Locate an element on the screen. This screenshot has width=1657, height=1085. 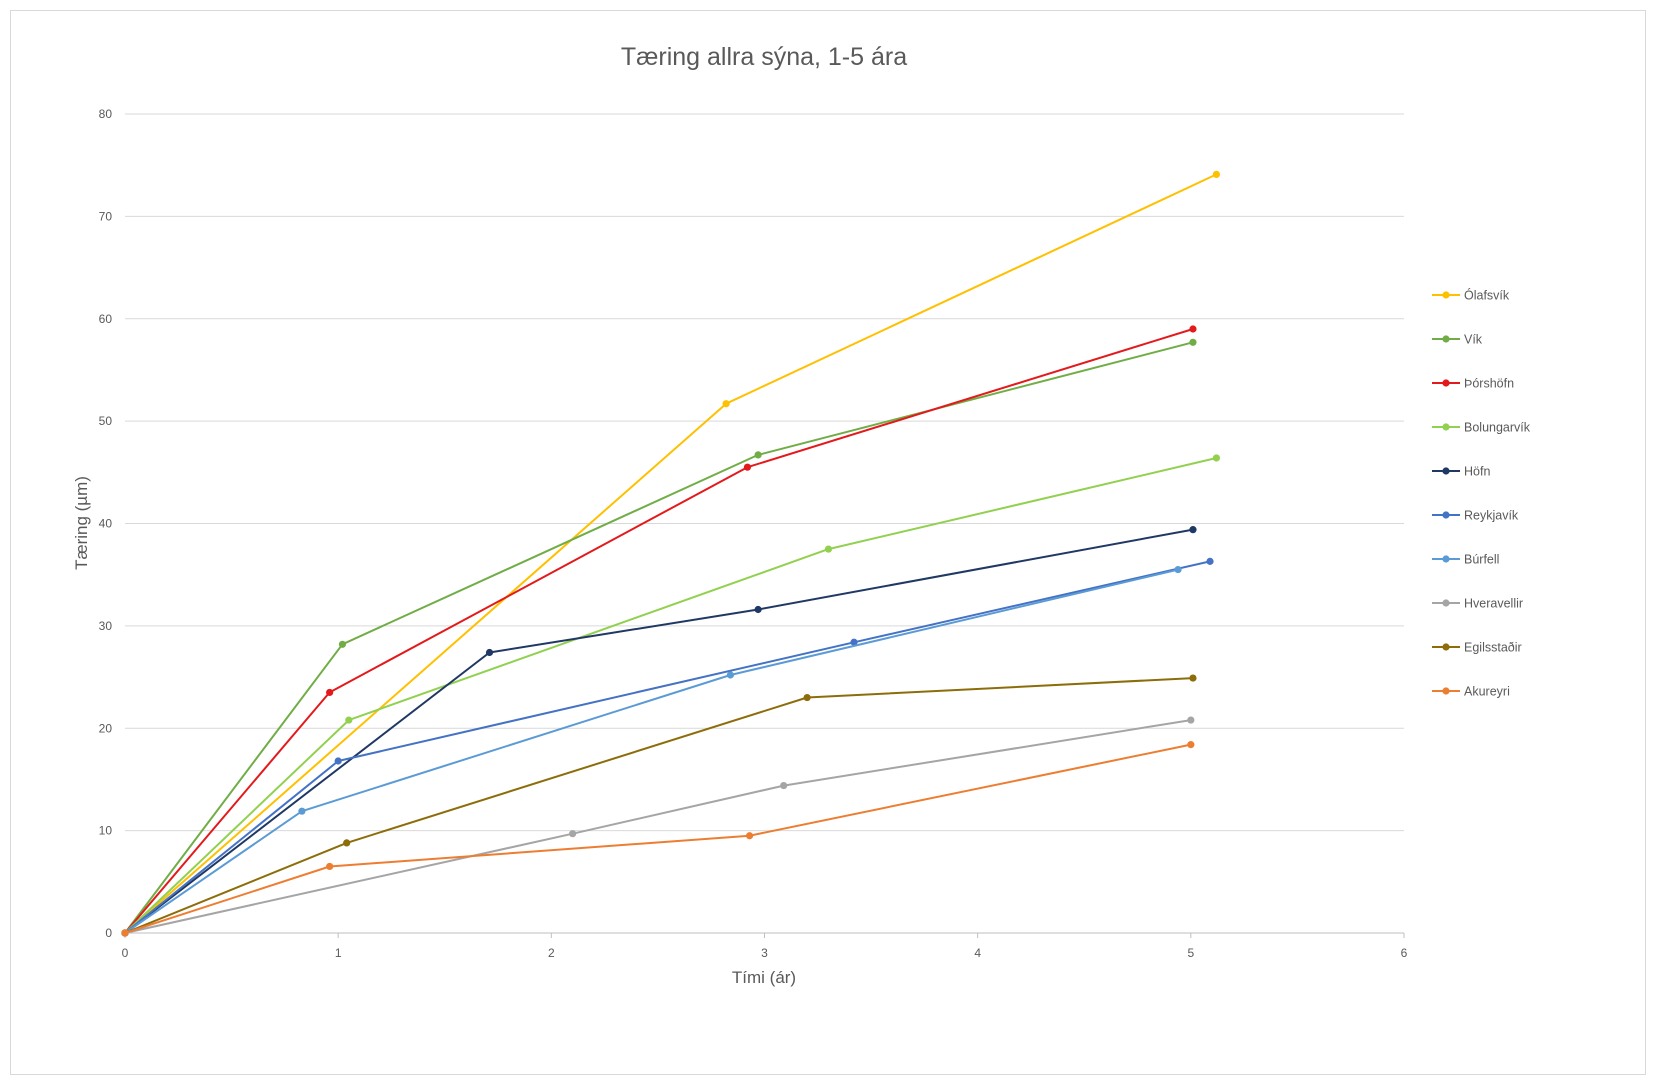
y-tick-label: 60 is located at coordinates (106, 319).